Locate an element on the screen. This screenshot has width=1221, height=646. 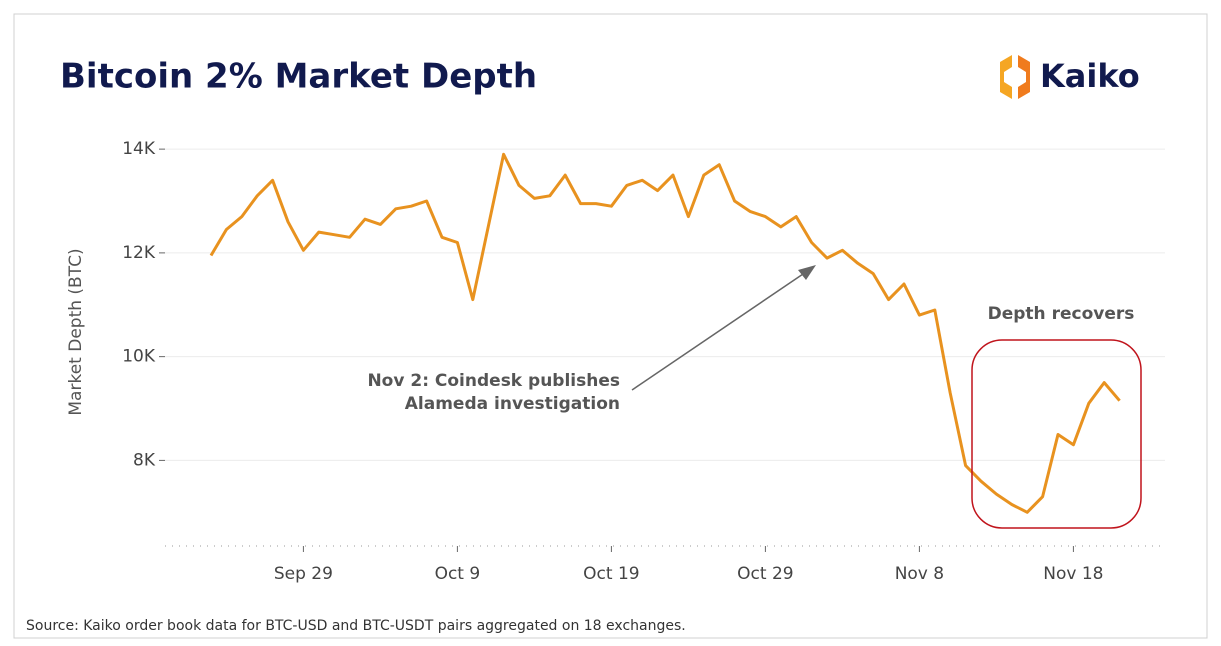
arrow-head is located at coordinates (807, 272).